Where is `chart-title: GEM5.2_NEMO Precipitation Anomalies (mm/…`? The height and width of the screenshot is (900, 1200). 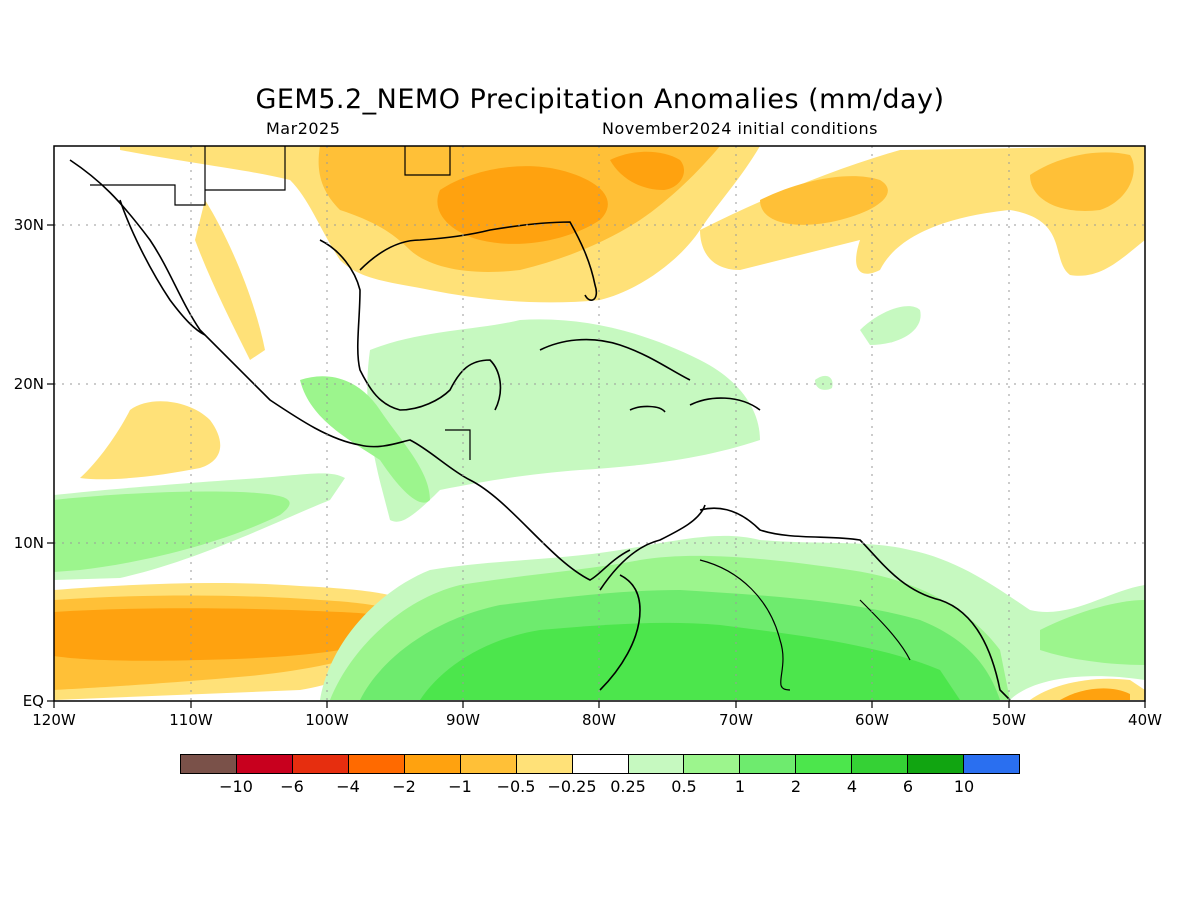 chart-title: GEM5.2_NEMO Precipitation Anomalies (mm/… is located at coordinates (600, 99).